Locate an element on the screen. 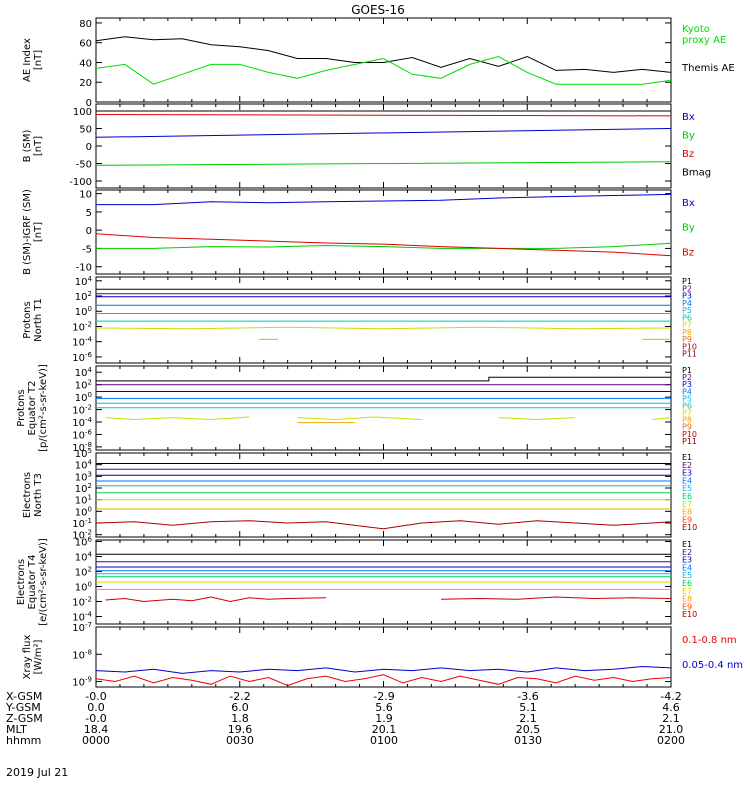 This screenshot has width=750, height=800. ytick-label: 10⁻⁶ is located at coordinates (82, 434).